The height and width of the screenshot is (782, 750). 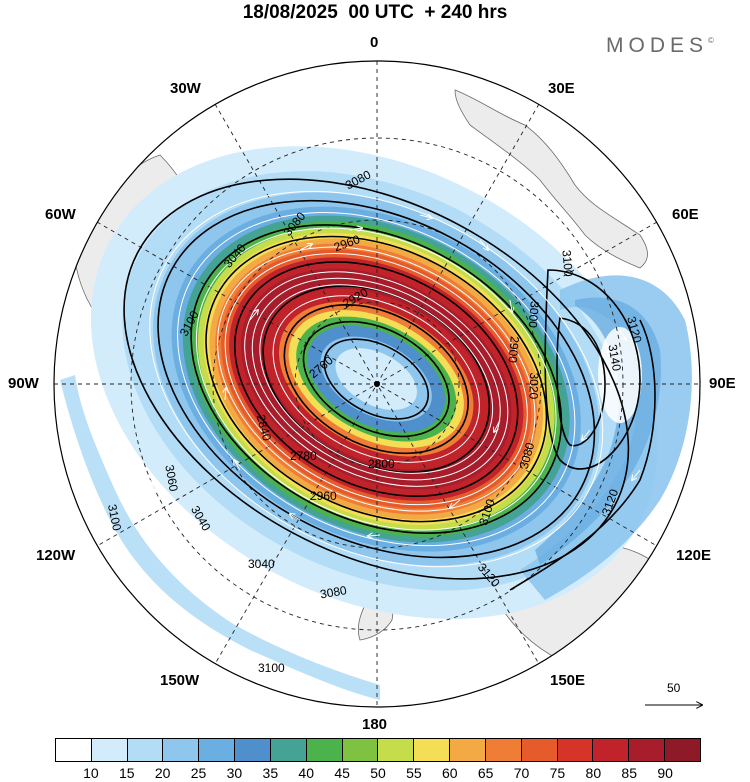 What do you see at coordinates (185, 88) in the screenshot?
I see `lon-label-30w: 30W` at bounding box center [185, 88].